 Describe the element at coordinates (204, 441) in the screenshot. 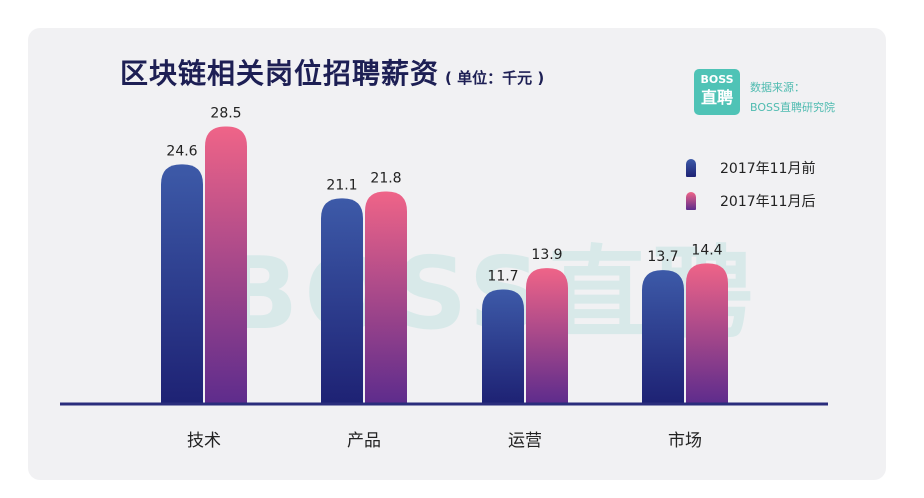

I see `x-tick-label-技术: 技术` at that location.